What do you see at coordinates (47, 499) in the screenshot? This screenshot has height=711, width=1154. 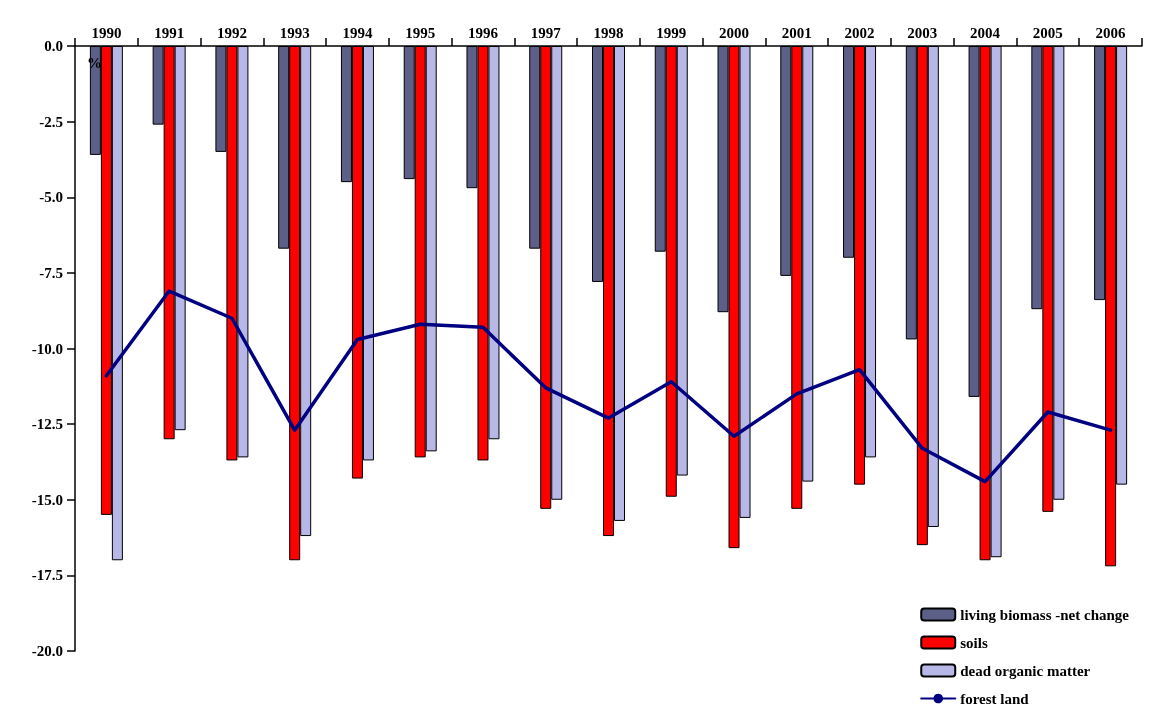 I see `y-tick-label: -15.0` at bounding box center [47, 499].